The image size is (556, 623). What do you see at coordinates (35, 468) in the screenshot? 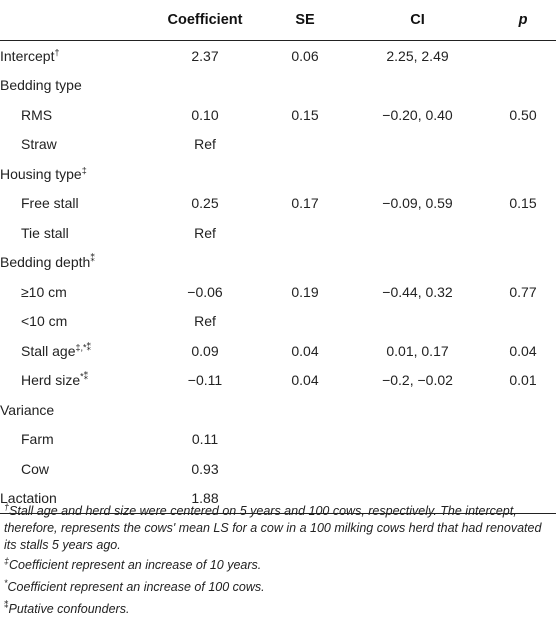
I see `row-label: Cow` at bounding box center [35, 468].